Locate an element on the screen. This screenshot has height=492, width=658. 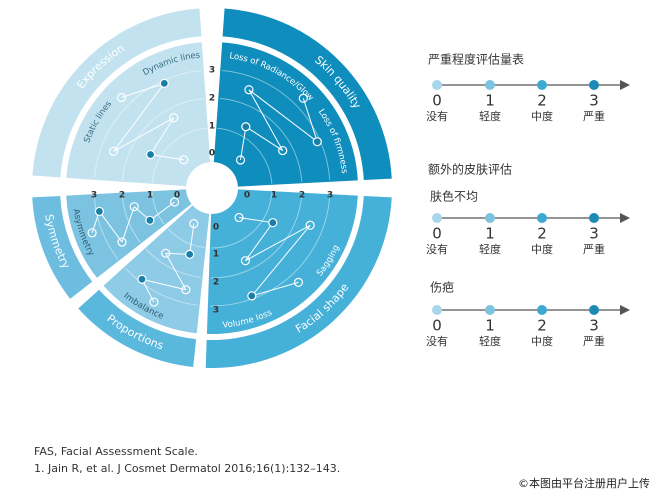
scale-title: 严重程度评估量表 is located at coordinates (476, 59).